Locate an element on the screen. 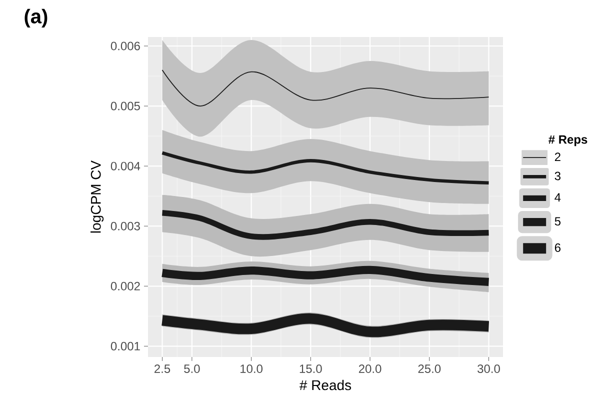 This screenshot has width=595, height=410. x-tick-label: 30.0 is located at coordinates (489, 369).